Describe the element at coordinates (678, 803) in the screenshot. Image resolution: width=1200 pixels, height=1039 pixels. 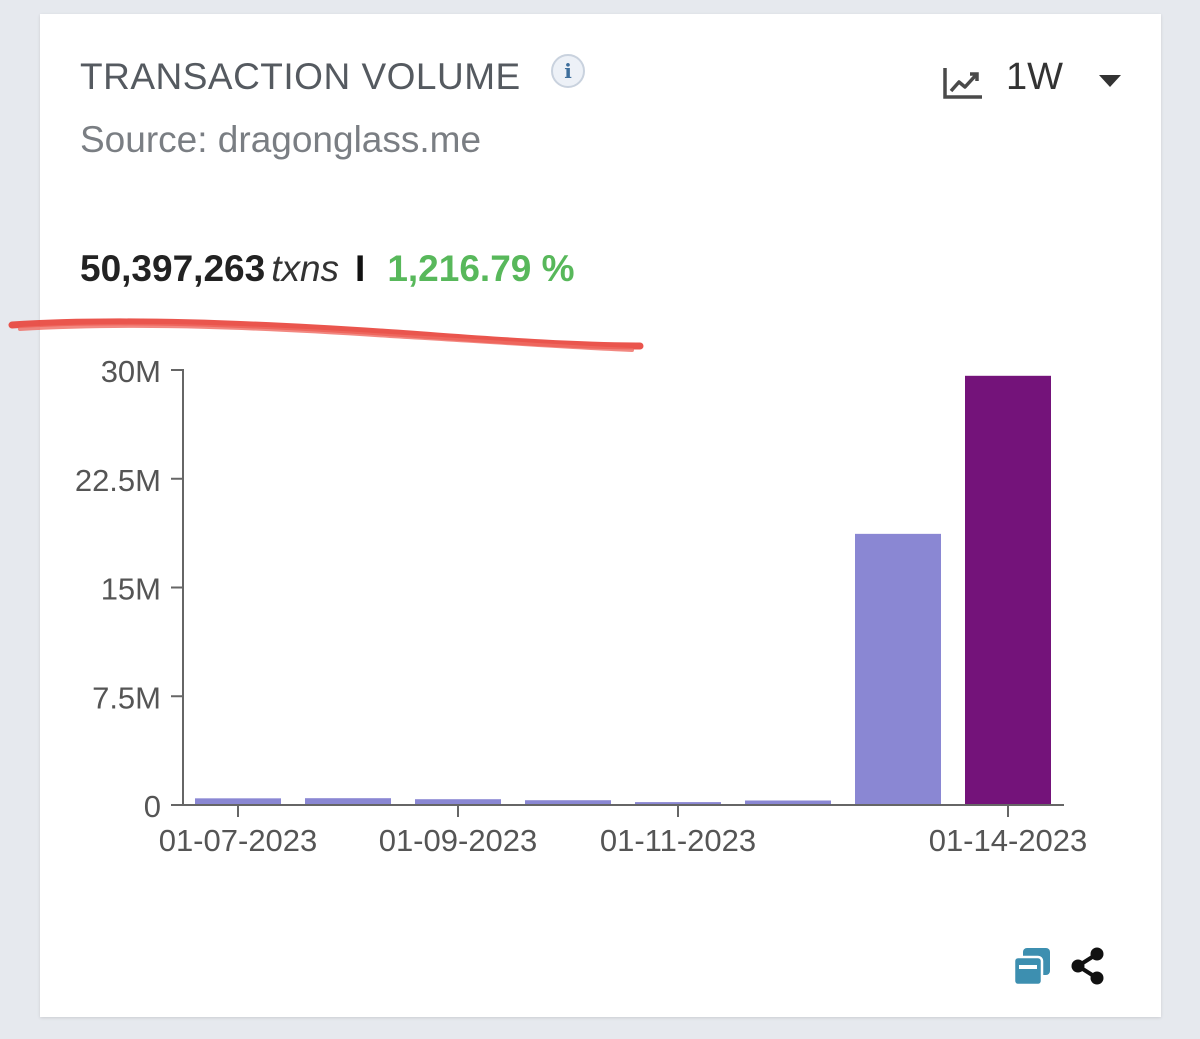
I see `bar-01-11-2023` at that location.